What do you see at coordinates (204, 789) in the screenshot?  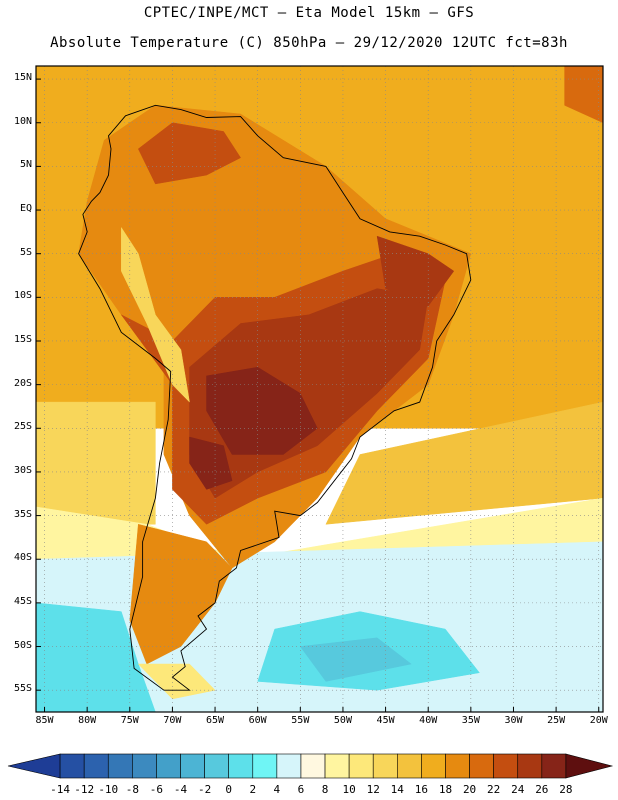 I see `colorbar-label: -2` at bounding box center [204, 789].